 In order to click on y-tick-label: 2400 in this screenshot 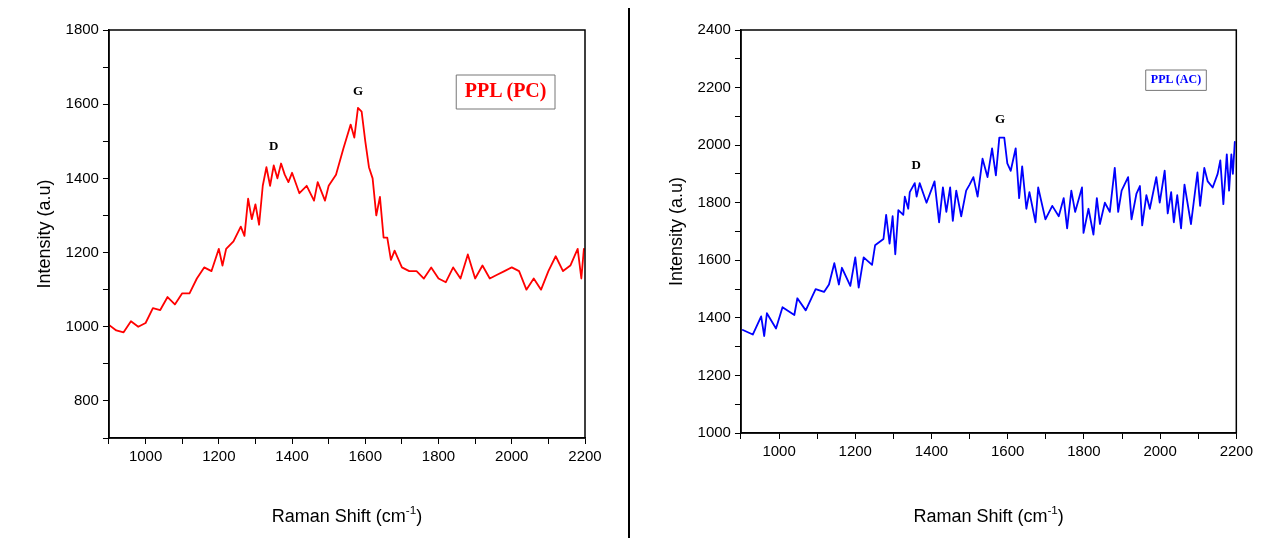, I will do `click(714, 29)`.